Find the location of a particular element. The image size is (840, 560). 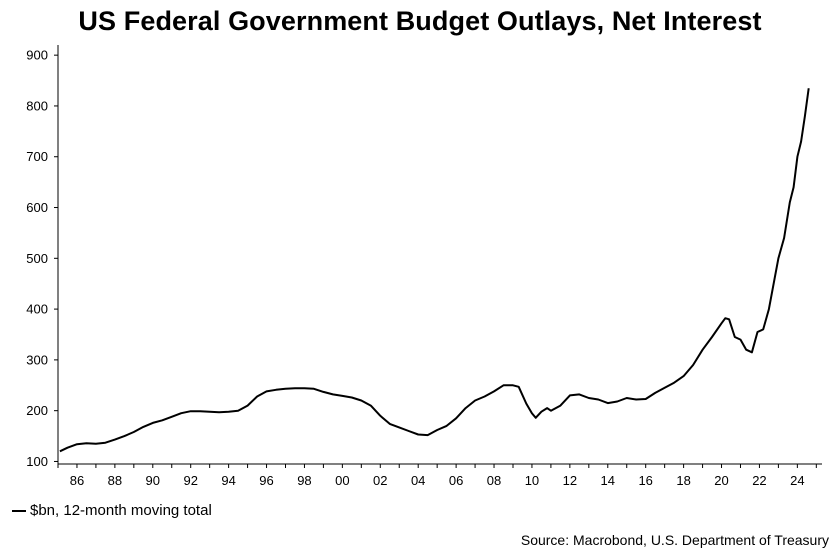

y-tick-label: 500 is located at coordinates (37, 258).